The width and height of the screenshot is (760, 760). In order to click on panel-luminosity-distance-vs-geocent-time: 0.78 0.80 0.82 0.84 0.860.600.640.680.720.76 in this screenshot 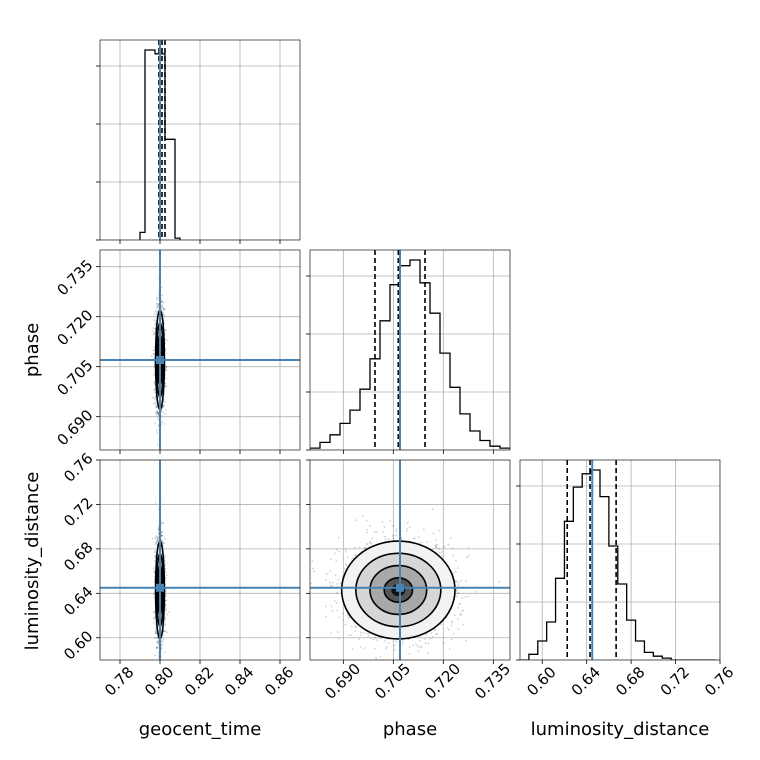, I will do `click(180, 574)`.